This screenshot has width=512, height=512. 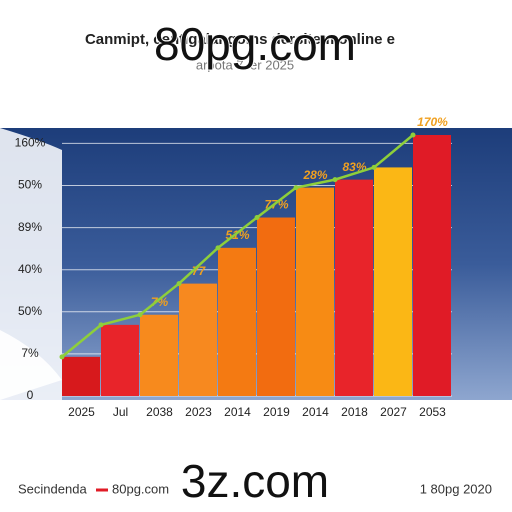 I want to click on y-tick-label: 160%, so click(x=30, y=143).